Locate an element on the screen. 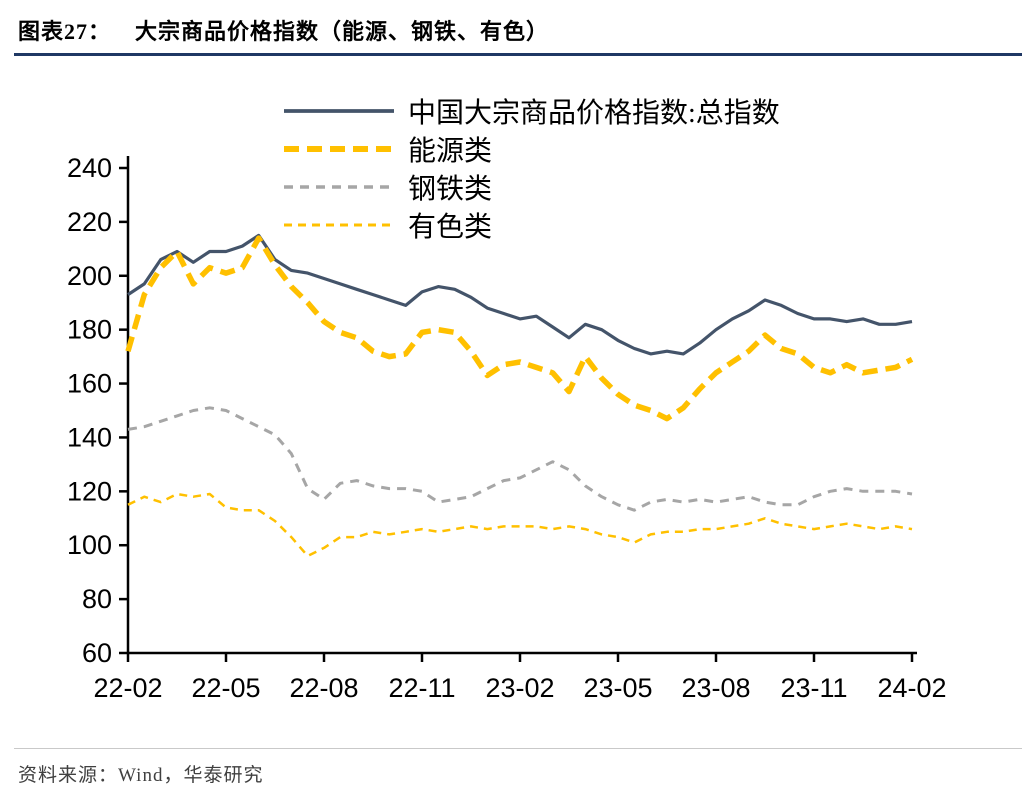  svg-text: 100 is located at coordinates (89, 545).